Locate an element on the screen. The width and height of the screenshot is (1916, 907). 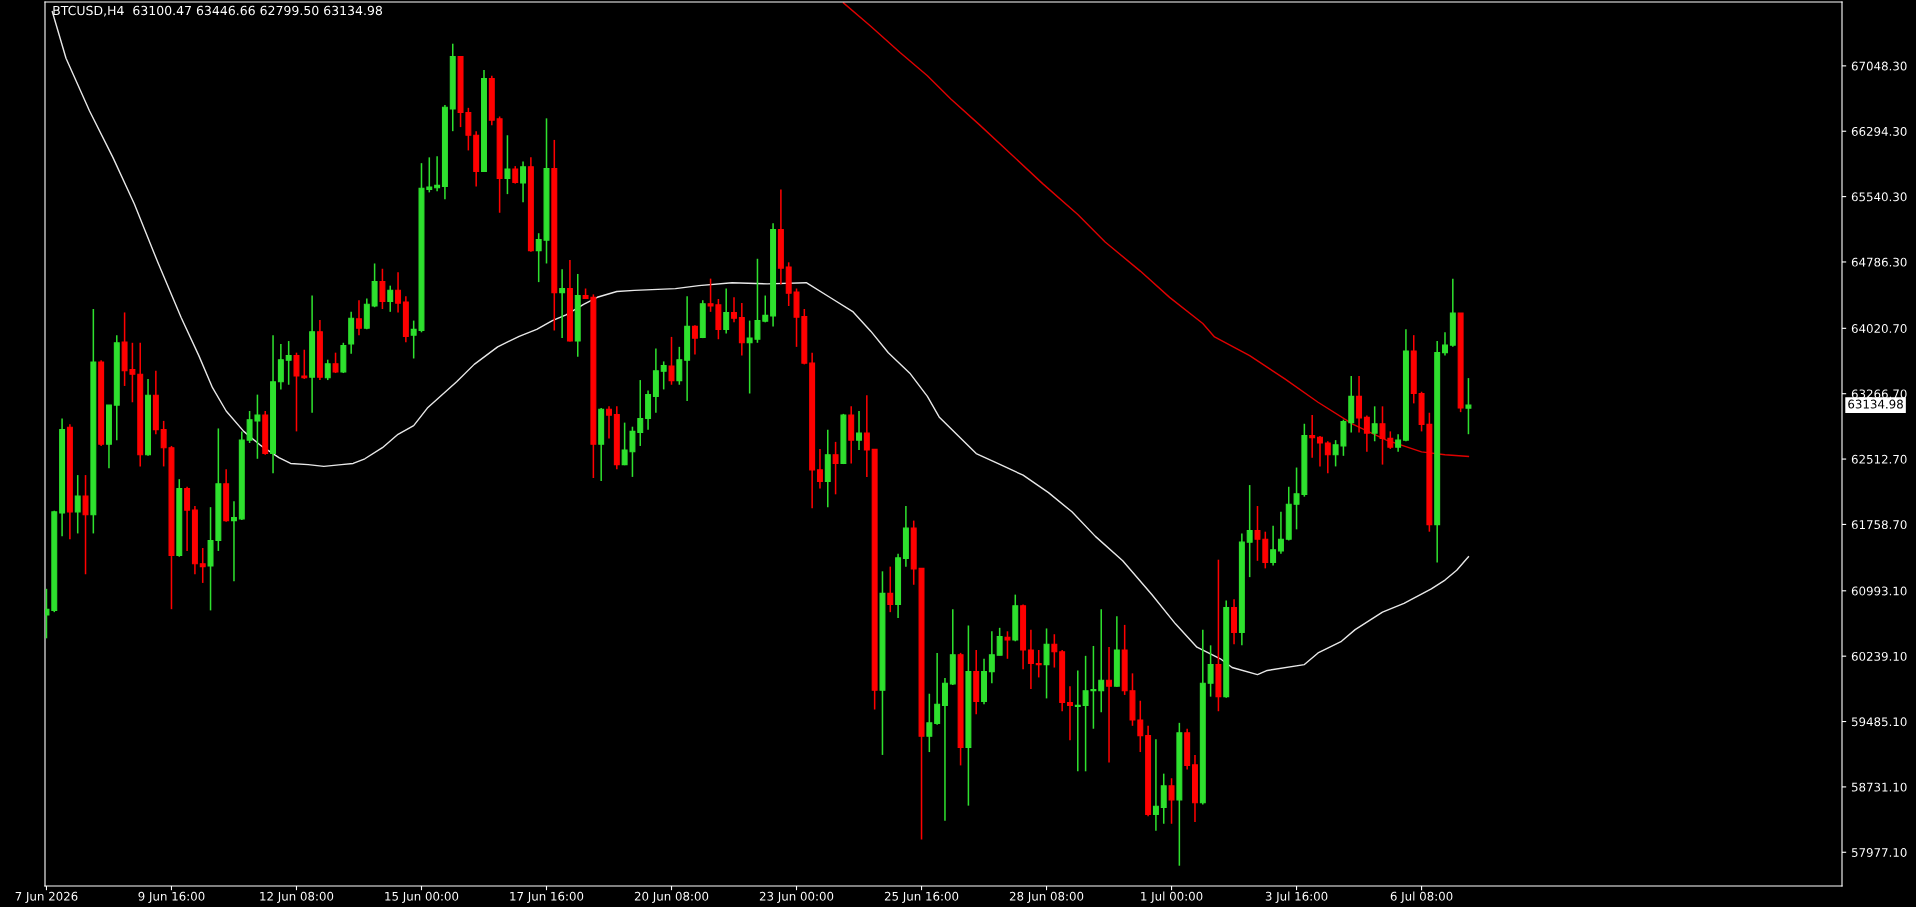
x-tick-label: 28 Jun 08:00 is located at coordinates (1046, 897).